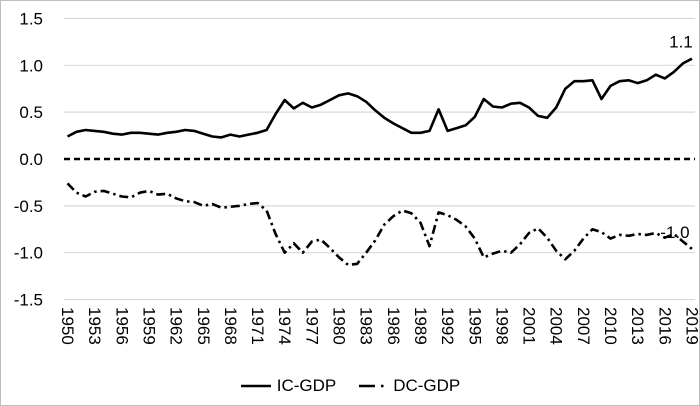 The image size is (700, 406). What do you see at coordinates (501, 326) in the screenshot?
I see `x-axis-tick-label: 1998` at bounding box center [501, 326].